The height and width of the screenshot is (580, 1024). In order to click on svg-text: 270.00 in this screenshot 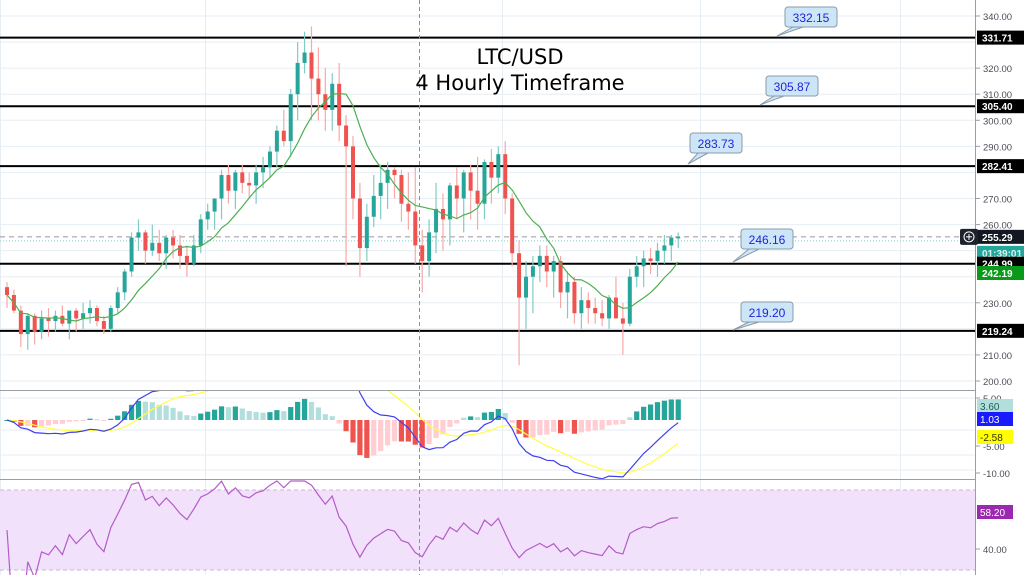, I will do `click(997, 200)`.